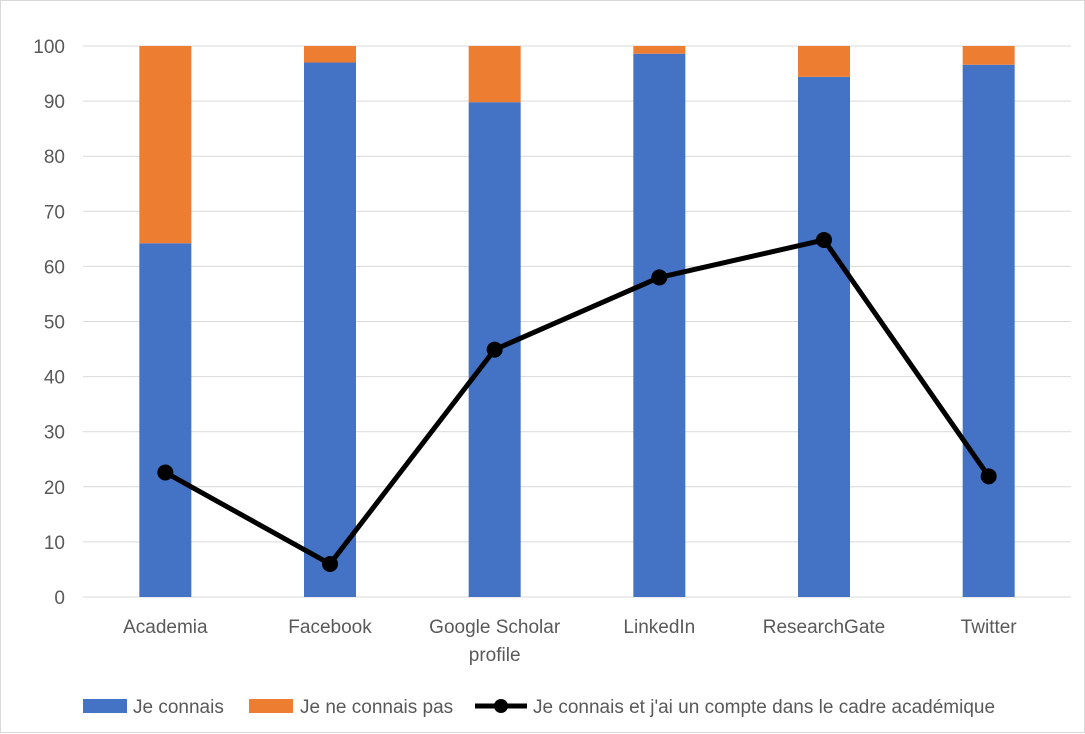 The width and height of the screenshot is (1085, 734). Describe the element at coordinates (54, 102) in the screenshot. I see `y-tick-label: 90` at that location.